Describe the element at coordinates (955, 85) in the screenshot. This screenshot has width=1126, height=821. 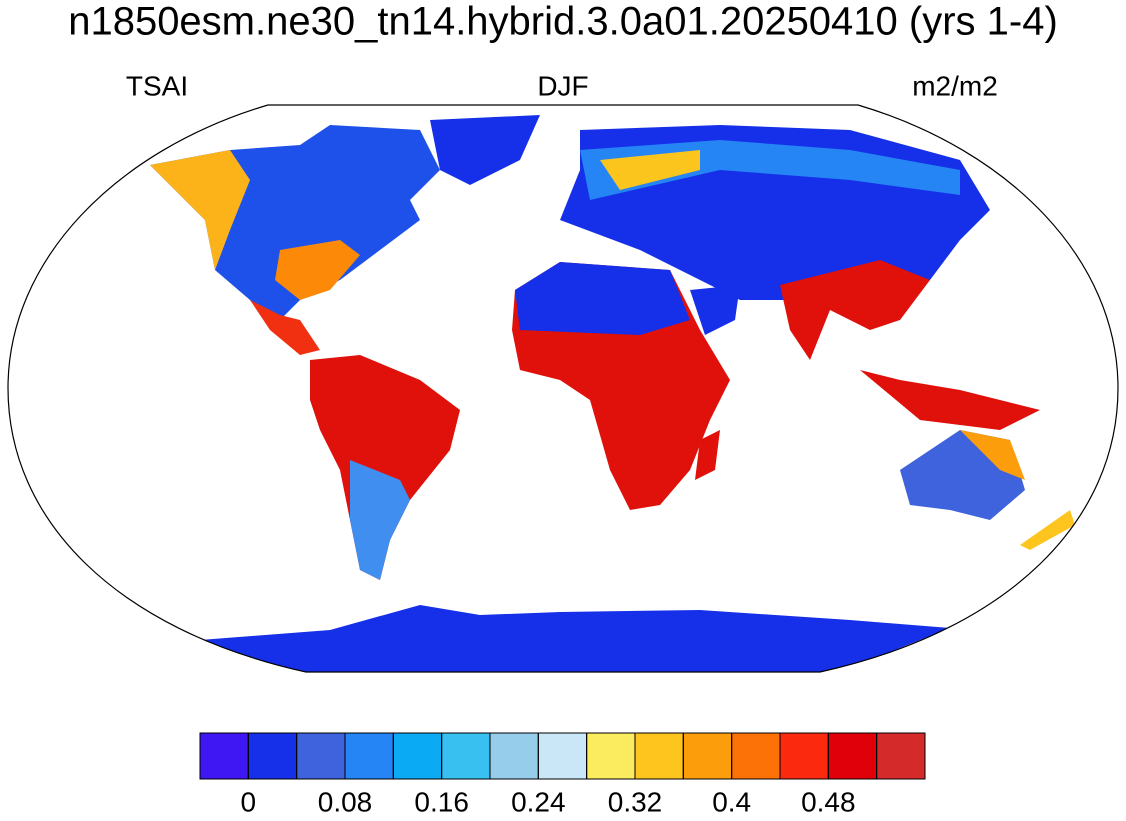
I see `right-string: m2/m2` at that location.